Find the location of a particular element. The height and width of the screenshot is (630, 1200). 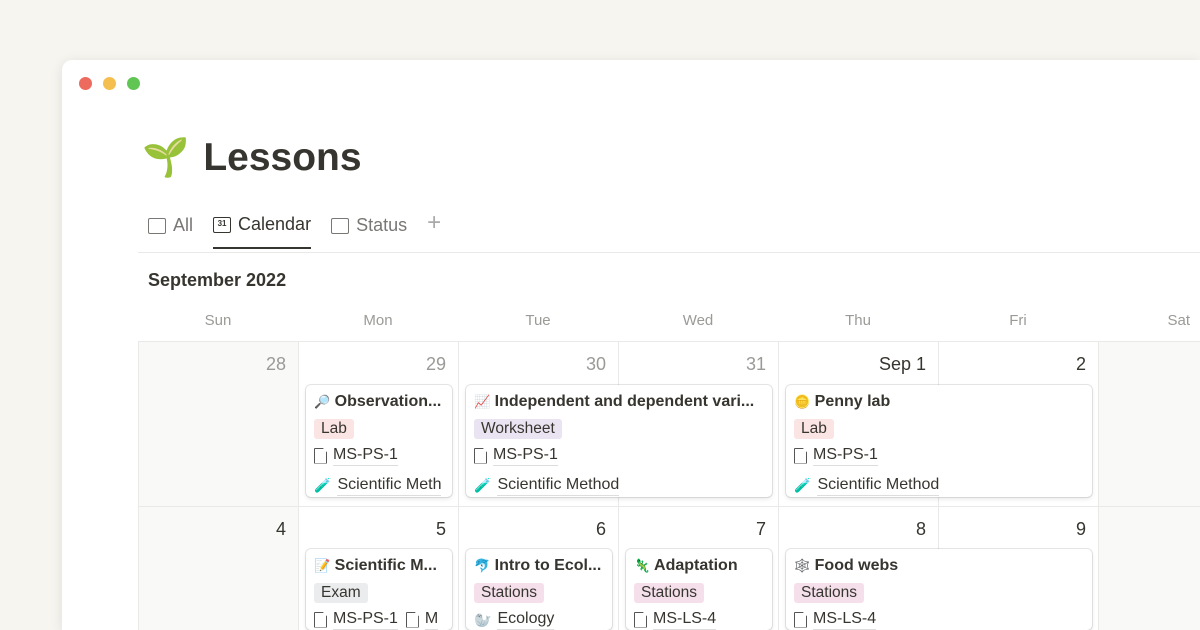

calendar-day: 28 is located at coordinates (218, 423).